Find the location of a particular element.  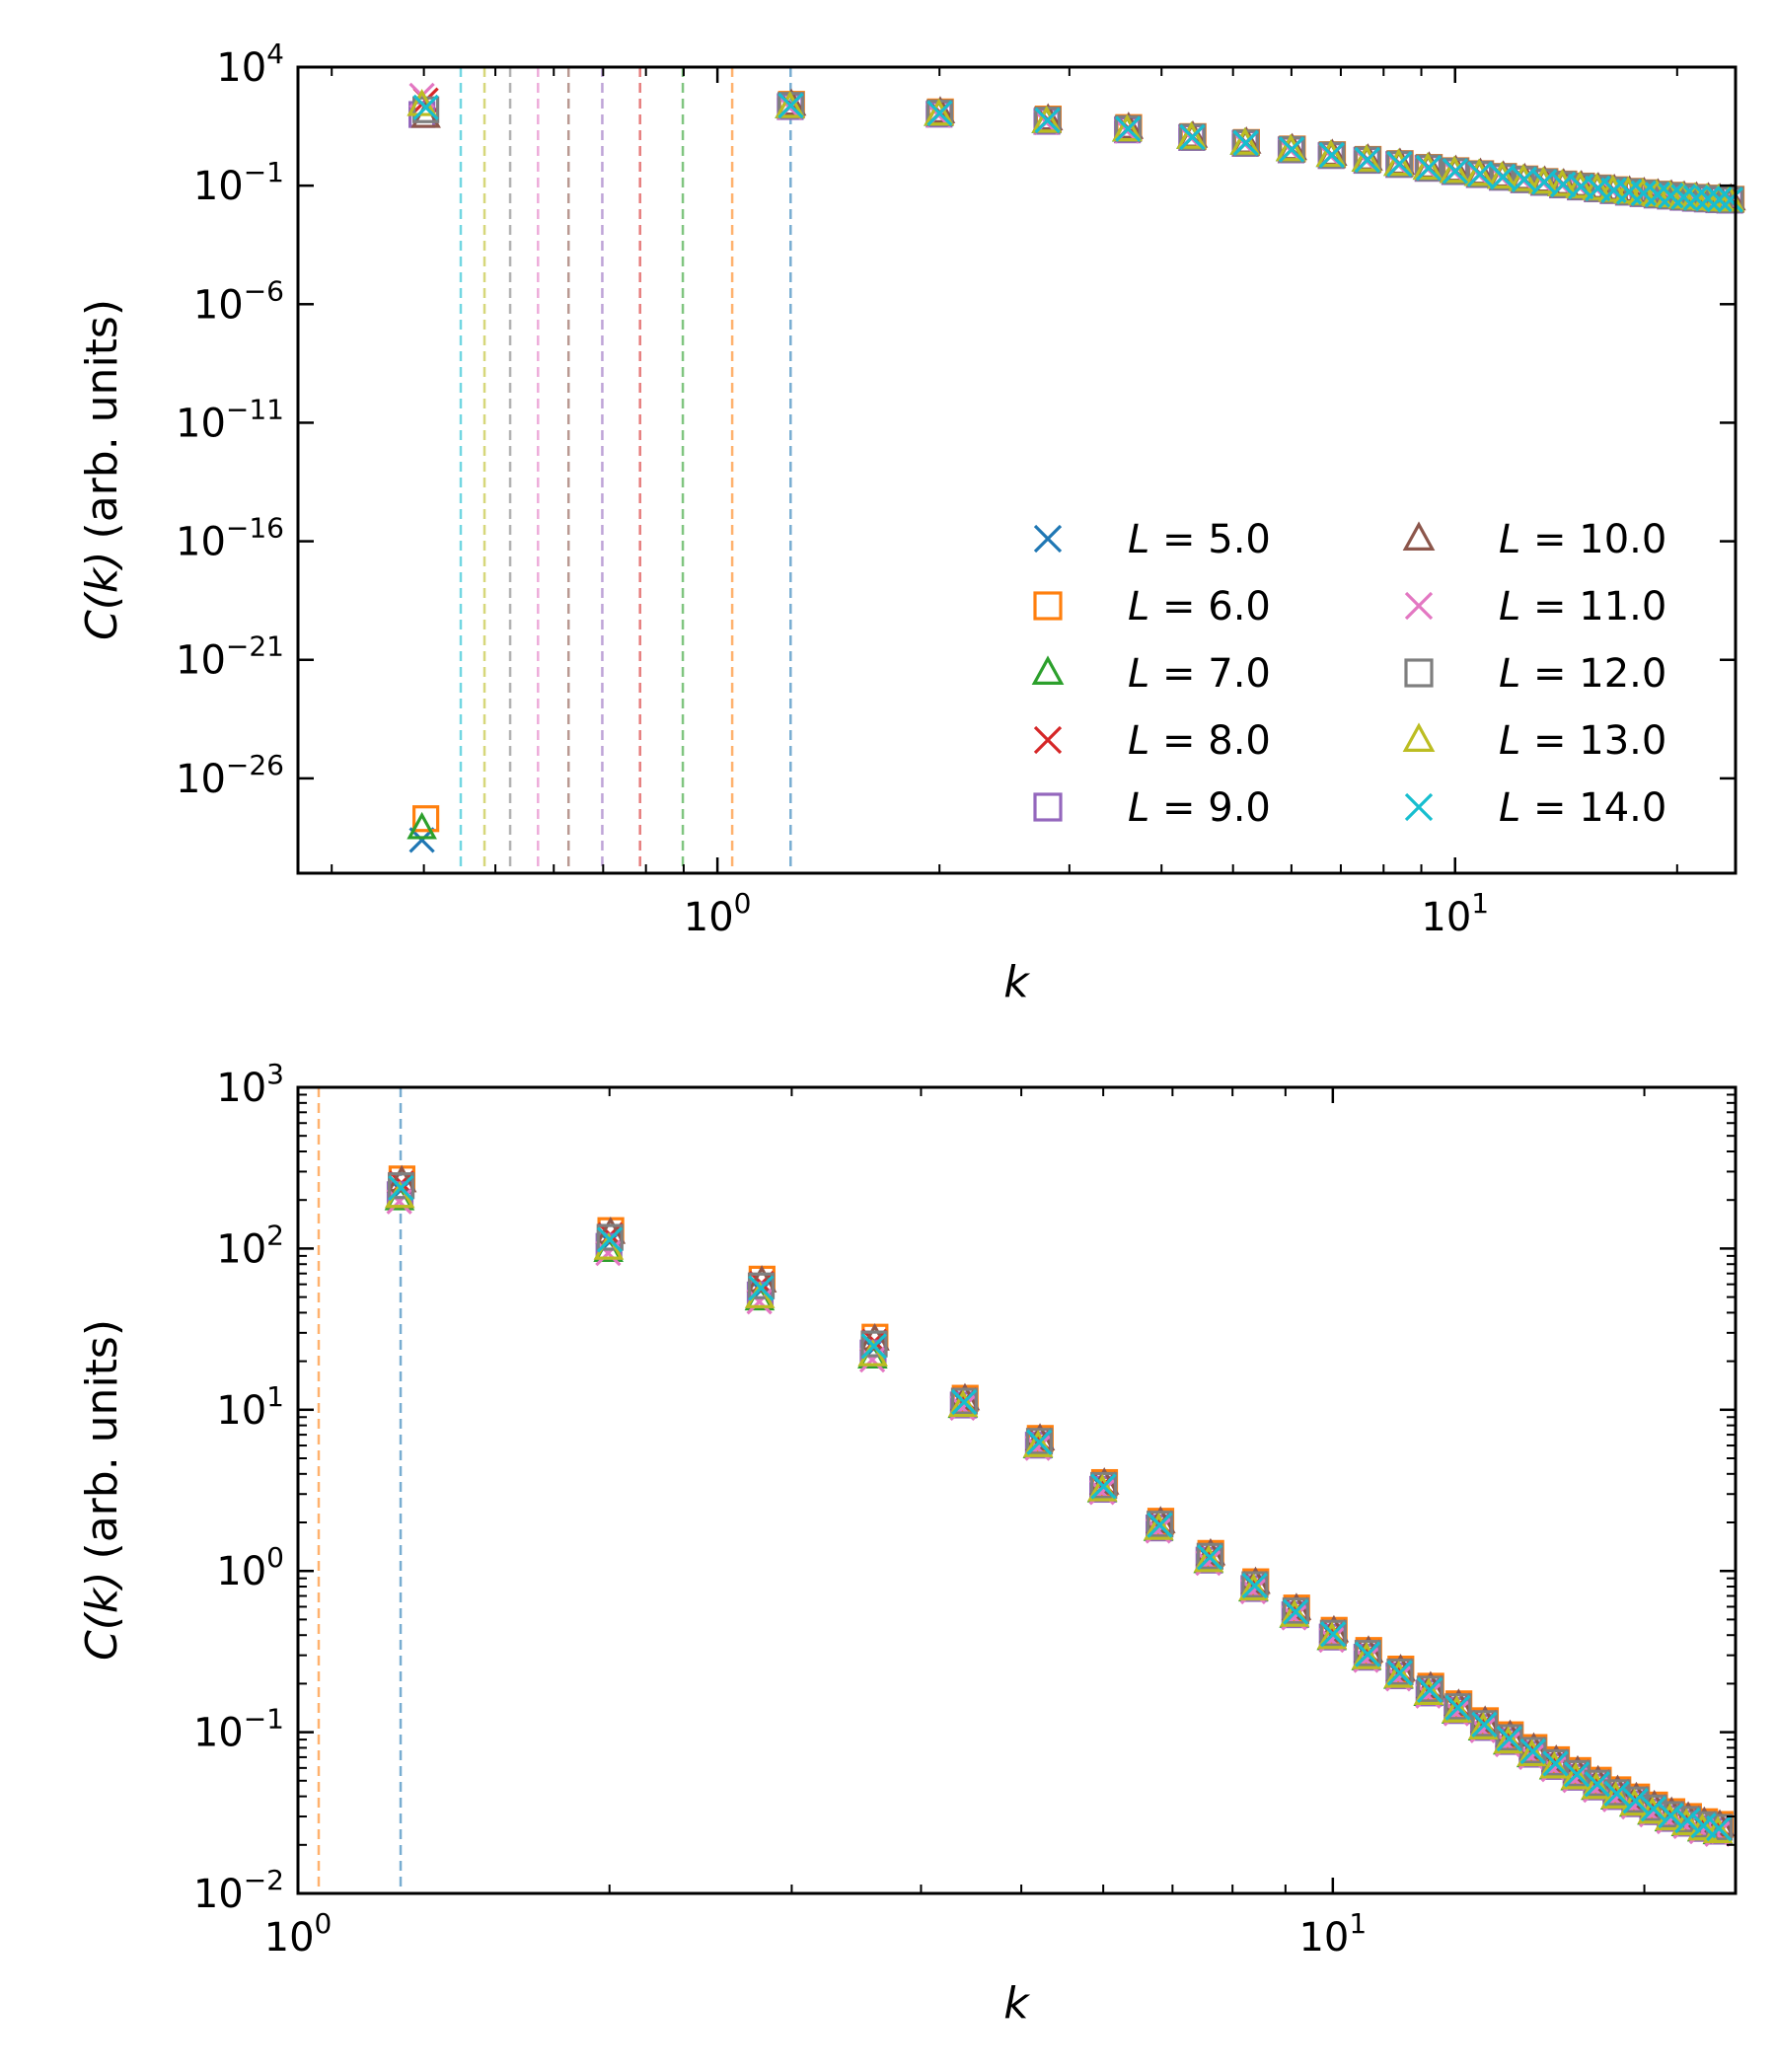

top-ytick-label-1: 10⁻¹ is located at coordinates (239, 182).